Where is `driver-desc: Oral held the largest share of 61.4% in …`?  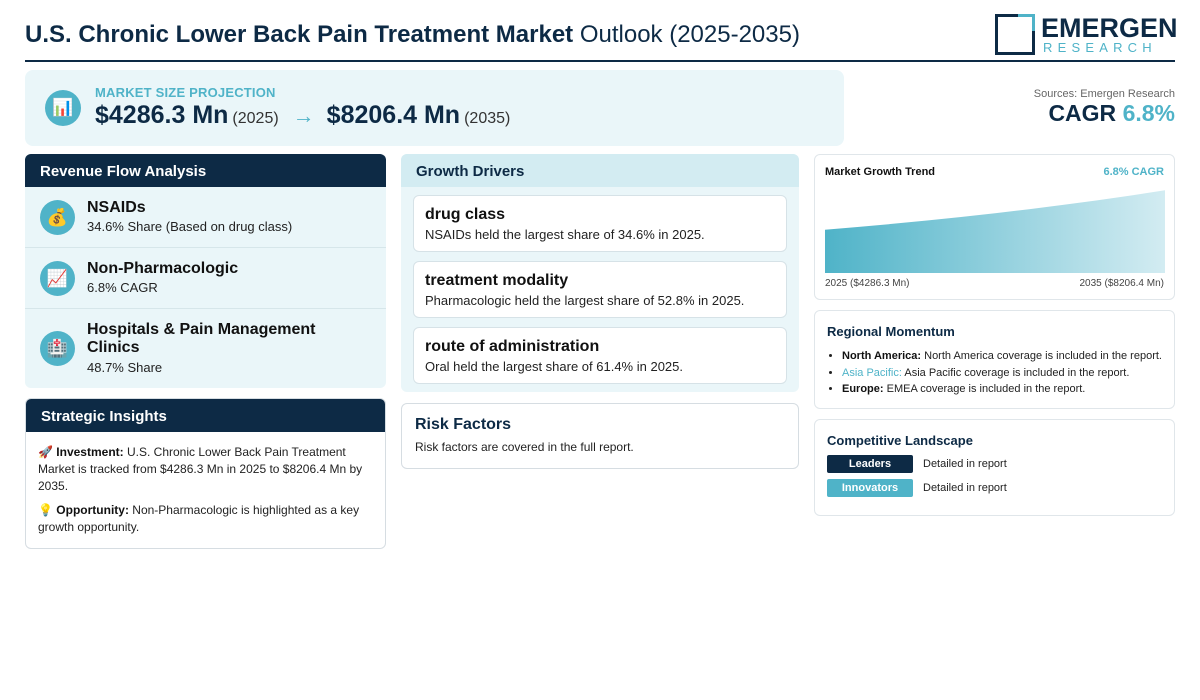 driver-desc: Oral held the largest share of 61.4% in … is located at coordinates (554, 366).